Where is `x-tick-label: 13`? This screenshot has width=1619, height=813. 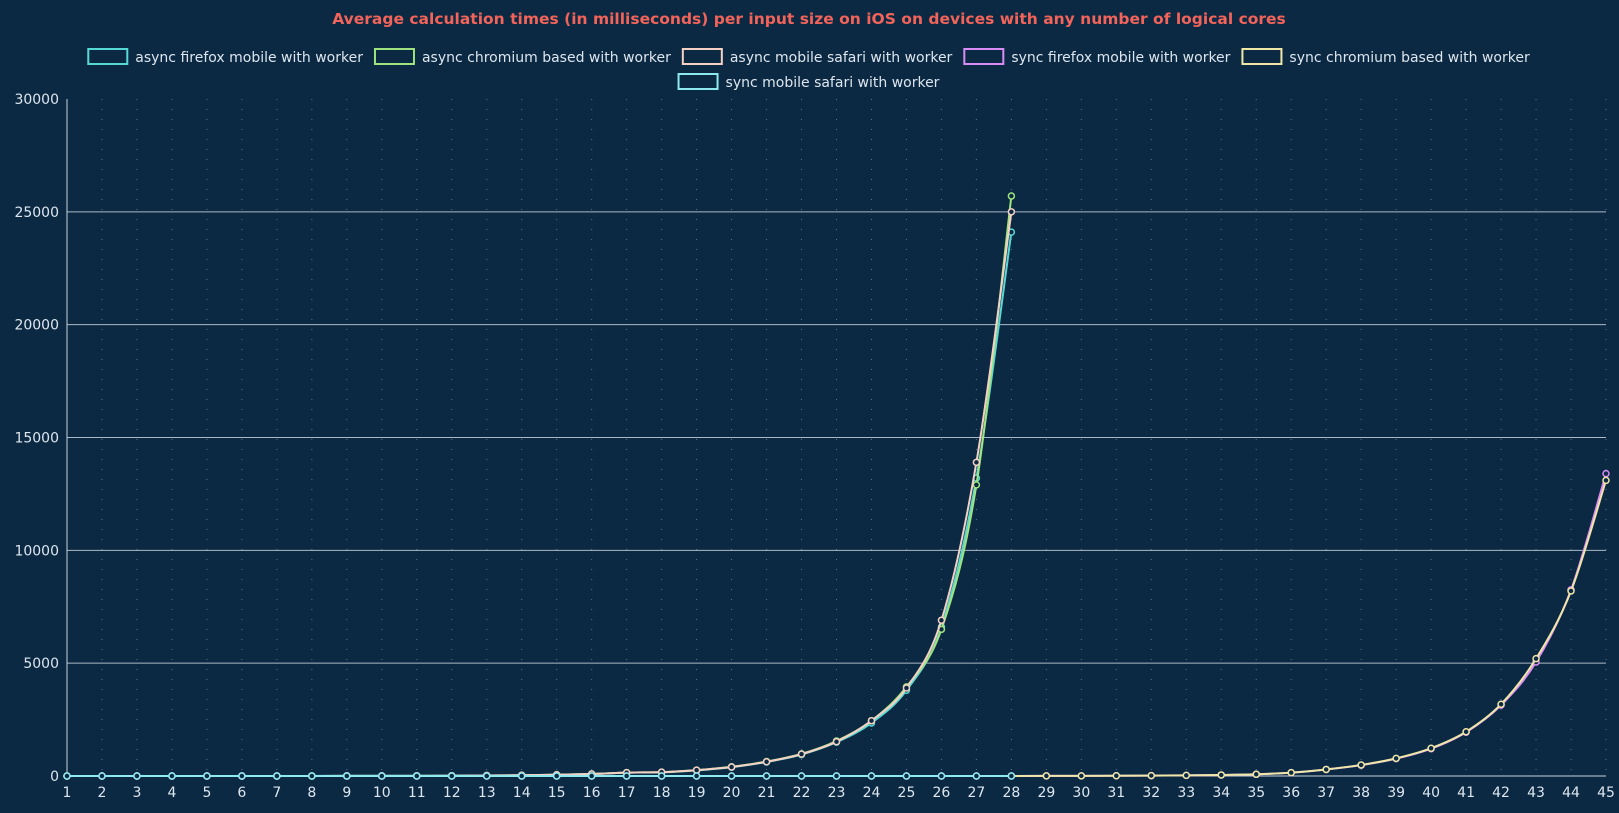
x-tick-label: 13 is located at coordinates (487, 793).